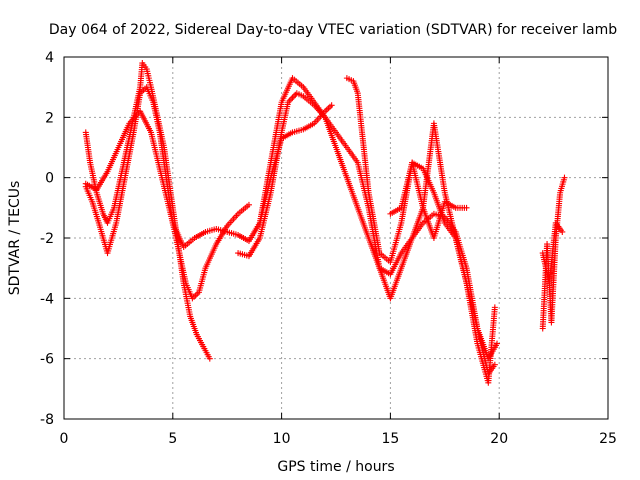 This screenshot has height=480, width=640. Describe the element at coordinates (499, 439) in the screenshot. I see `x-tick-label: 20` at that location.